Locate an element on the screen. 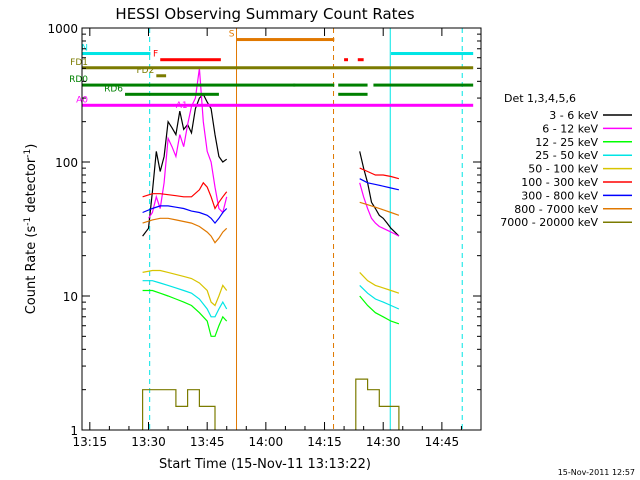  x-tick-label-14-00: 14:00 is located at coordinates (266, 442).